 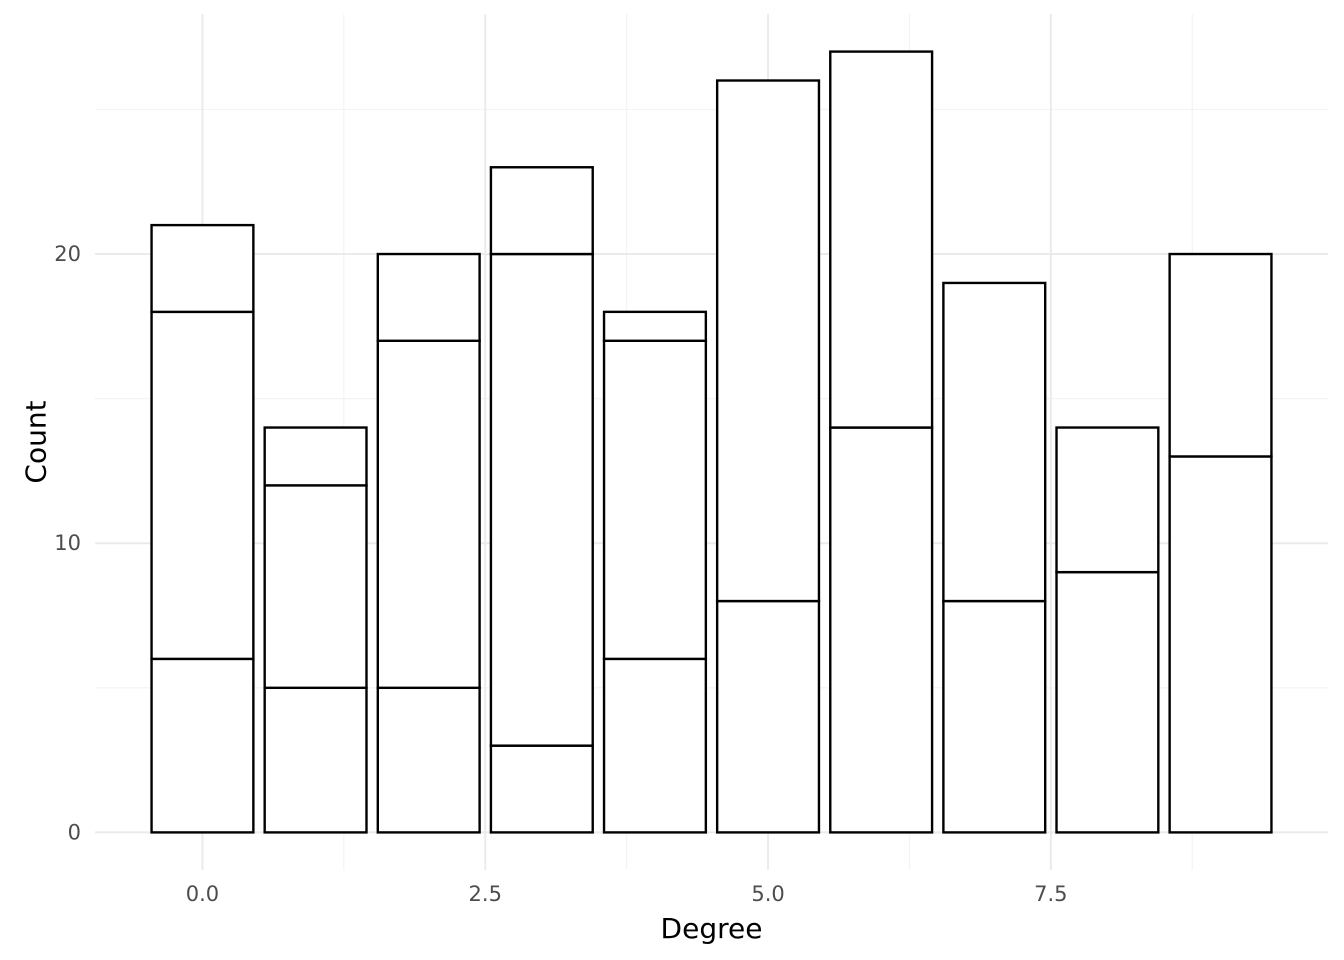 What do you see at coordinates (712, 928) in the screenshot?
I see `x-axis-title: Degree` at bounding box center [712, 928].